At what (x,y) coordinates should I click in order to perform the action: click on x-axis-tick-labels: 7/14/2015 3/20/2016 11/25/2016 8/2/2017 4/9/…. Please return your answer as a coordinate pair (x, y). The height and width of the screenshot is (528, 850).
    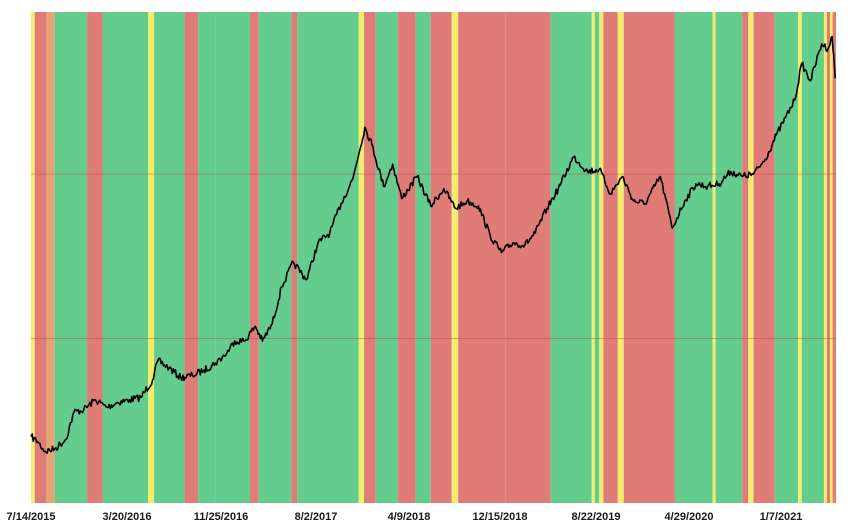
    Looking at the image, I should click on (405, 517).